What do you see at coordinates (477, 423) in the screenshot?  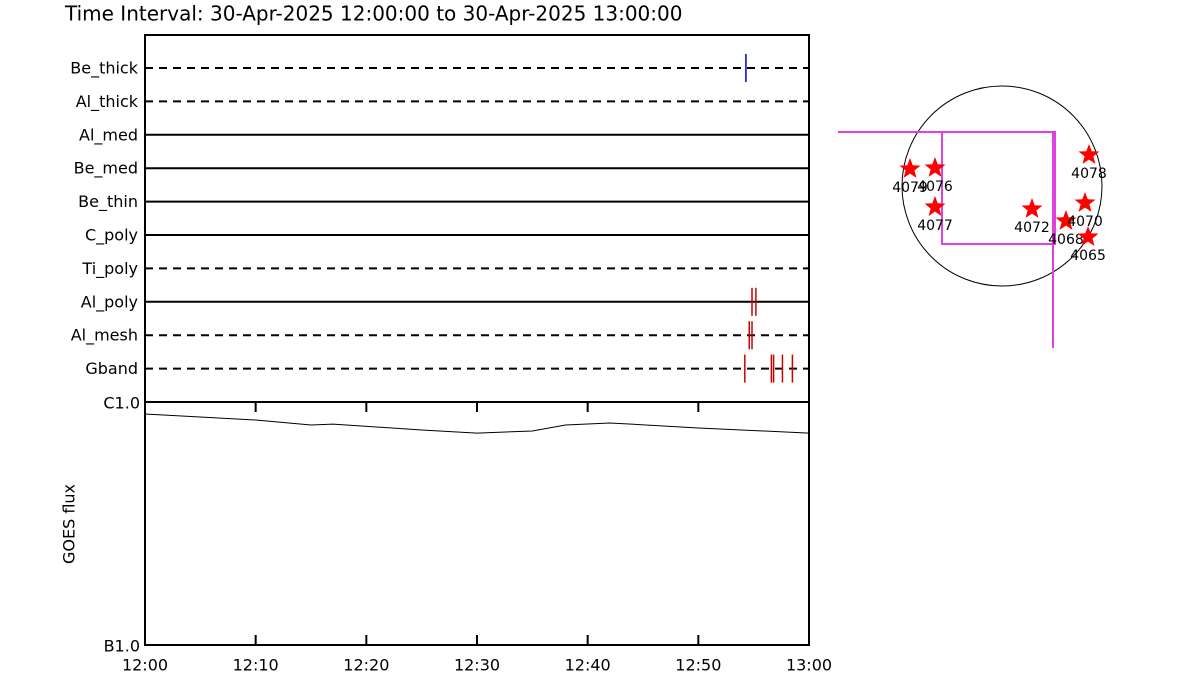 I see `goes-flux-line` at bounding box center [477, 423].